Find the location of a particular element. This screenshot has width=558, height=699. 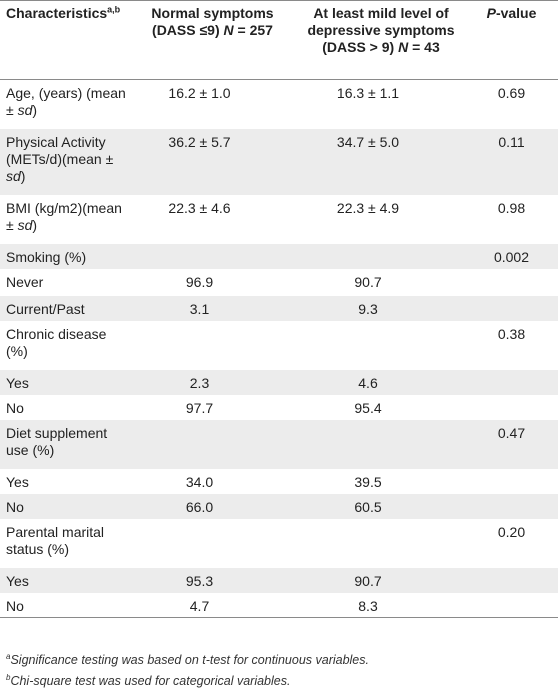

header-mild-line3b: = 43 is located at coordinates (424, 47).